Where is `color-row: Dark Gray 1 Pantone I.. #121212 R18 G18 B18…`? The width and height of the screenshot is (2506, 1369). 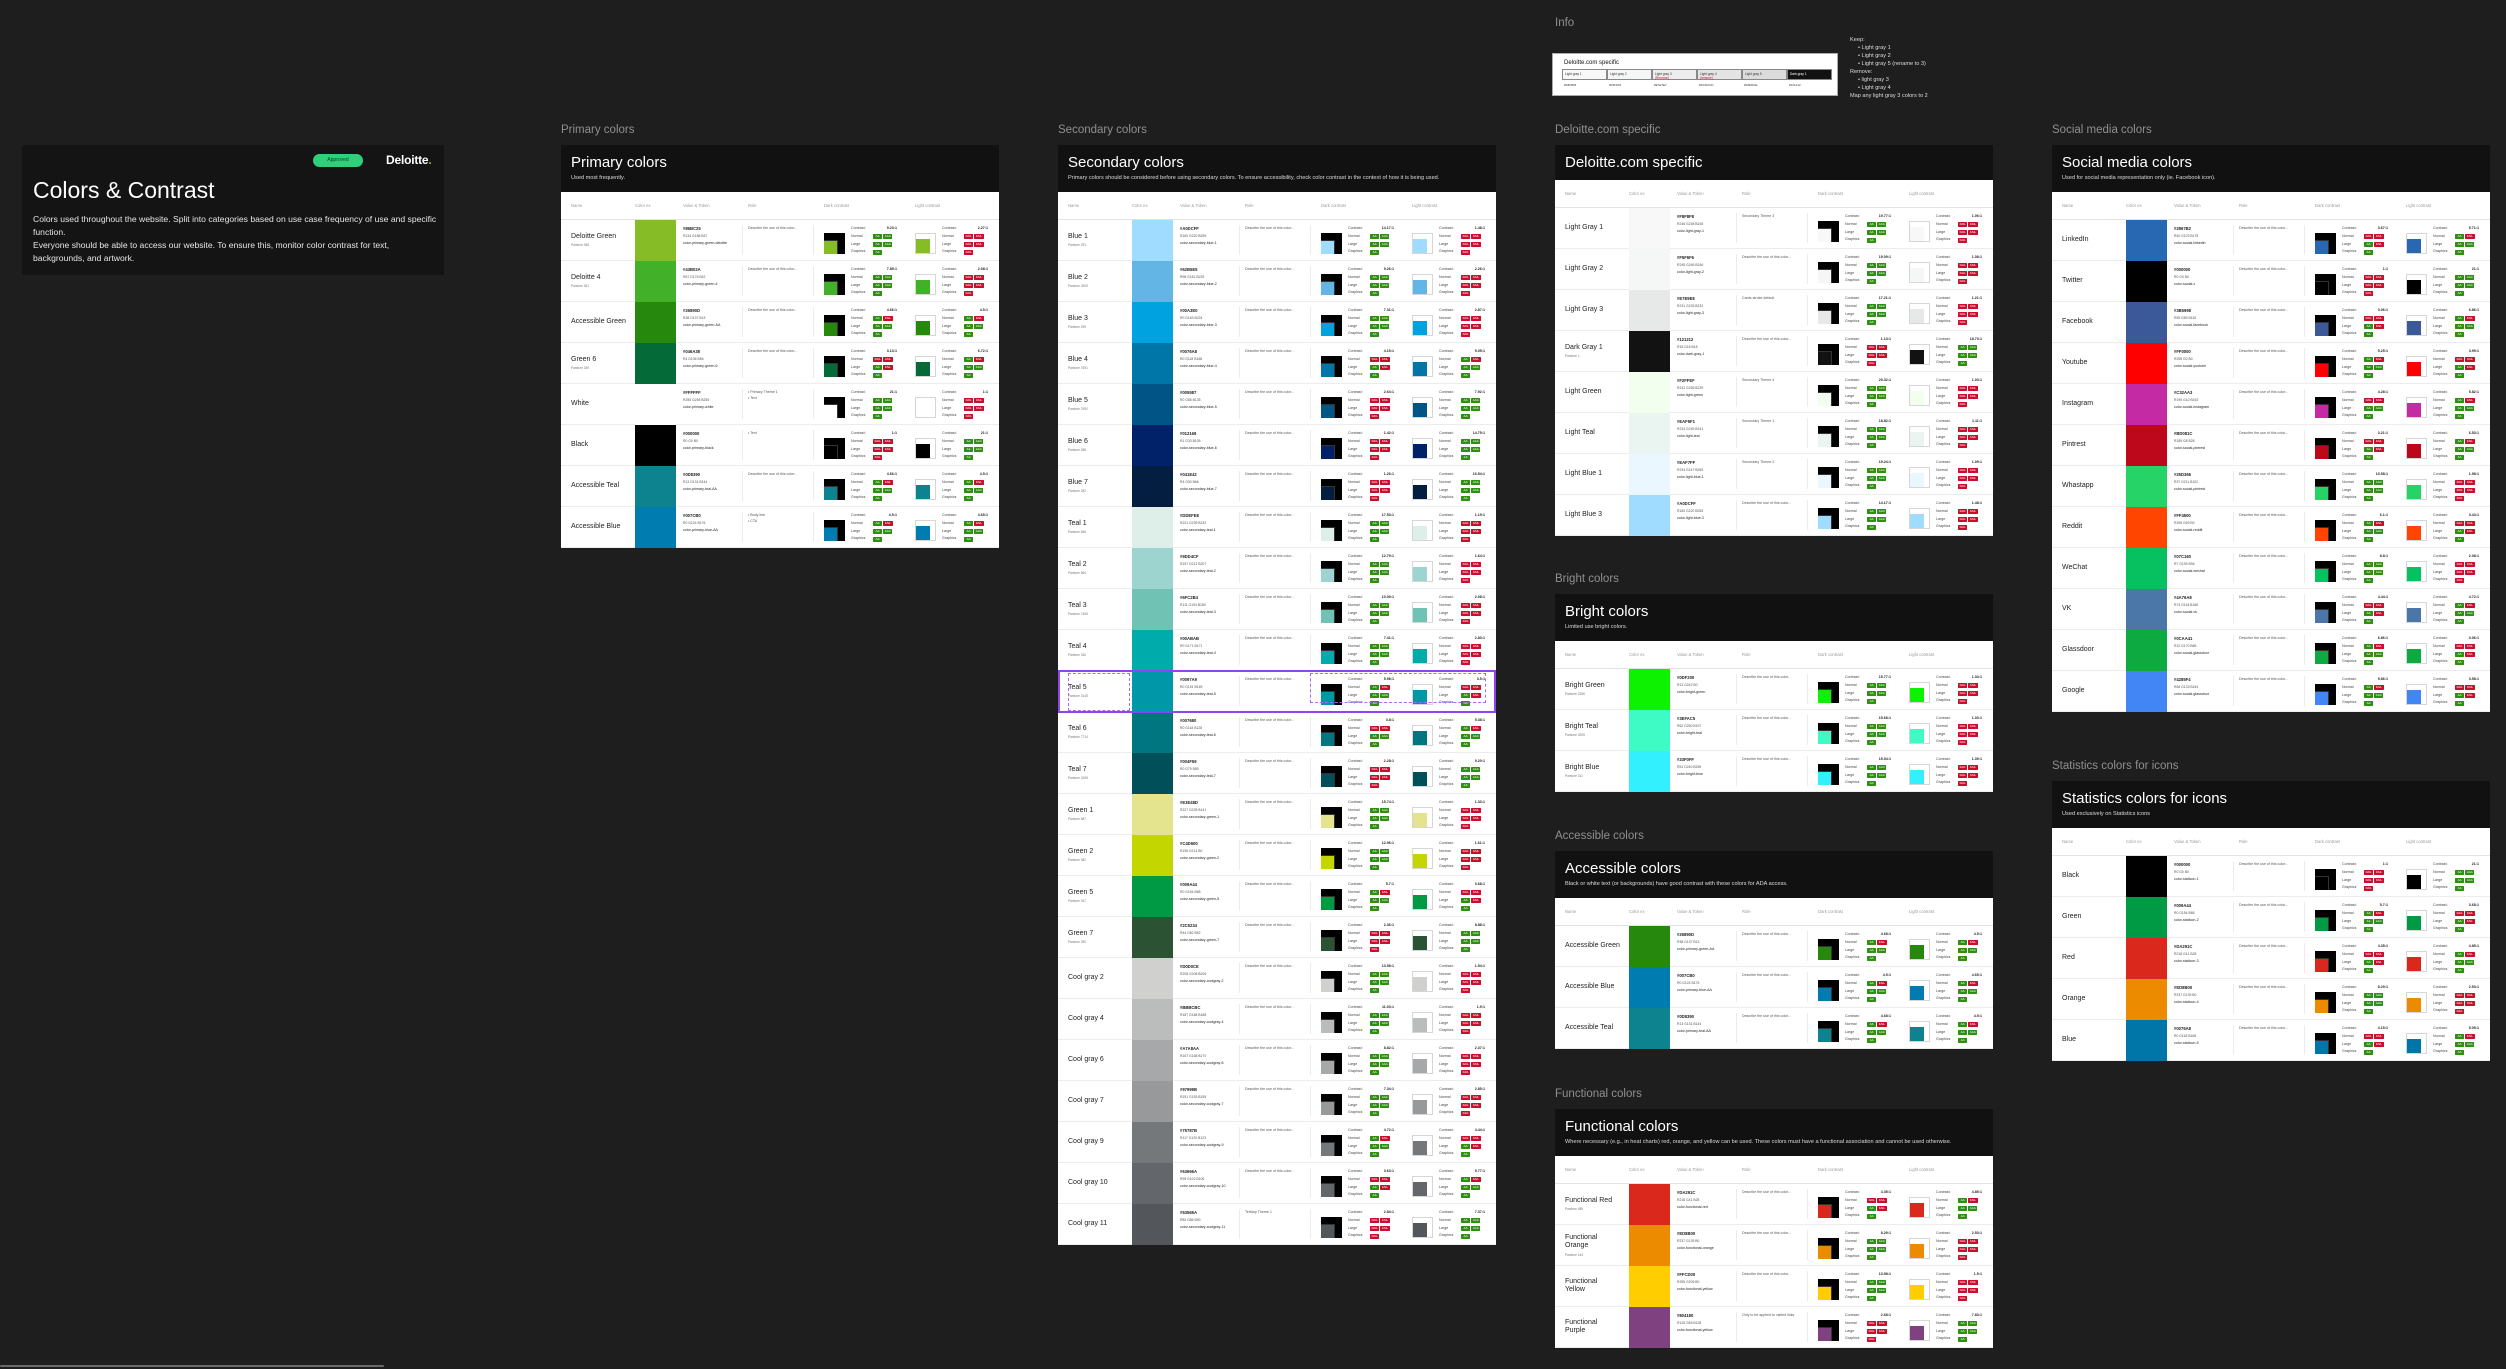 color-row: Dark Gray 1 Pantone I.. #121212 R18 G18 B18… is located at coordinates (1774, 351).